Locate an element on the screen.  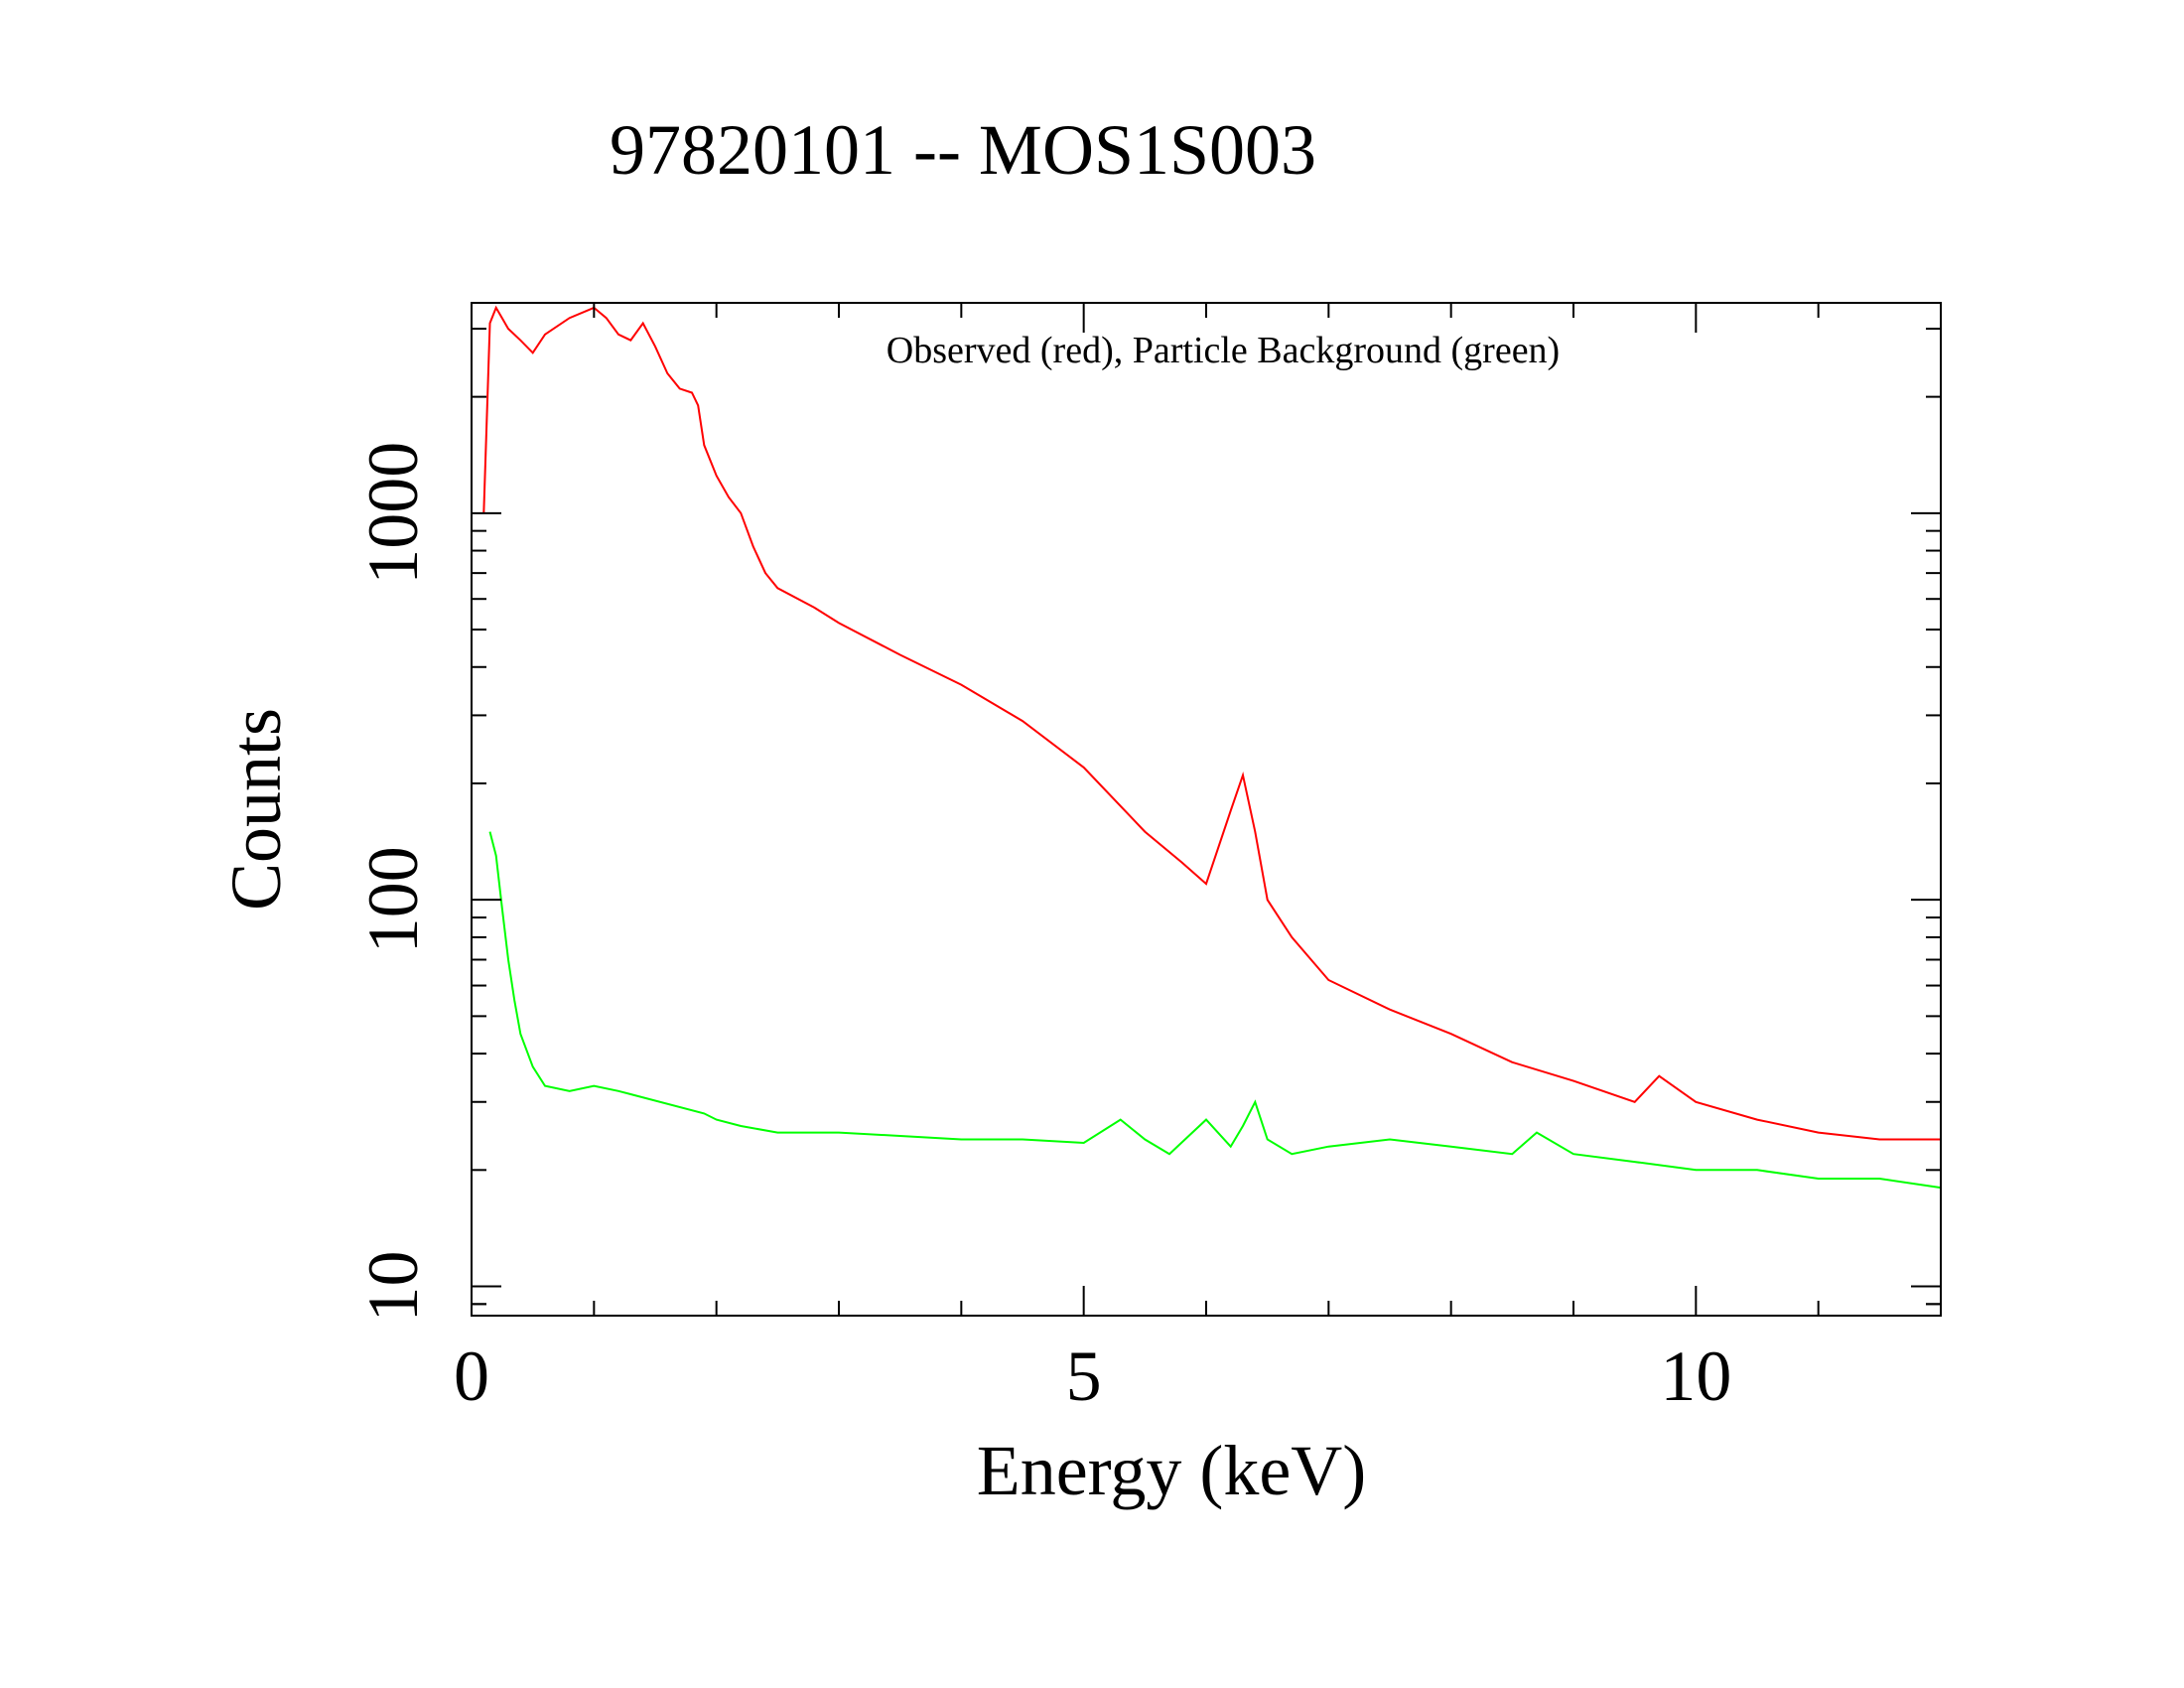
series-line-background is located at coordinates (1215, 1010).